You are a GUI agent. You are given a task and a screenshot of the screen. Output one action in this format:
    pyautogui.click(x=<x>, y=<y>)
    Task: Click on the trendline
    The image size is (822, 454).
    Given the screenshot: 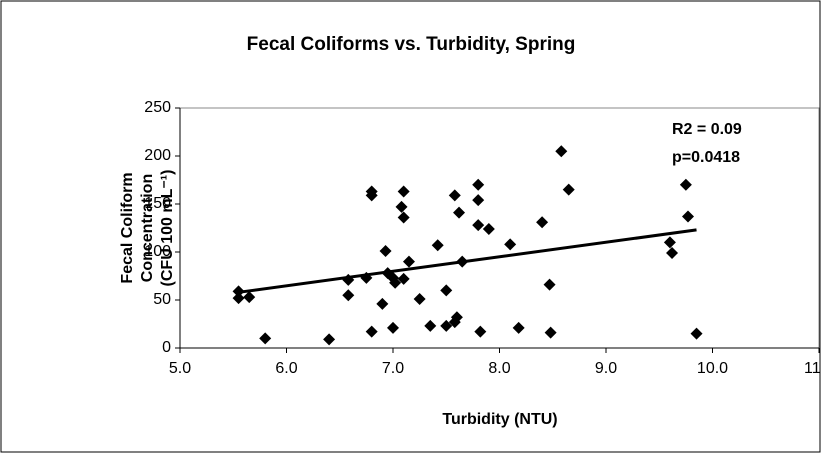 What is the action you would take?
    pyautogui.click(x=467, y=261)
    